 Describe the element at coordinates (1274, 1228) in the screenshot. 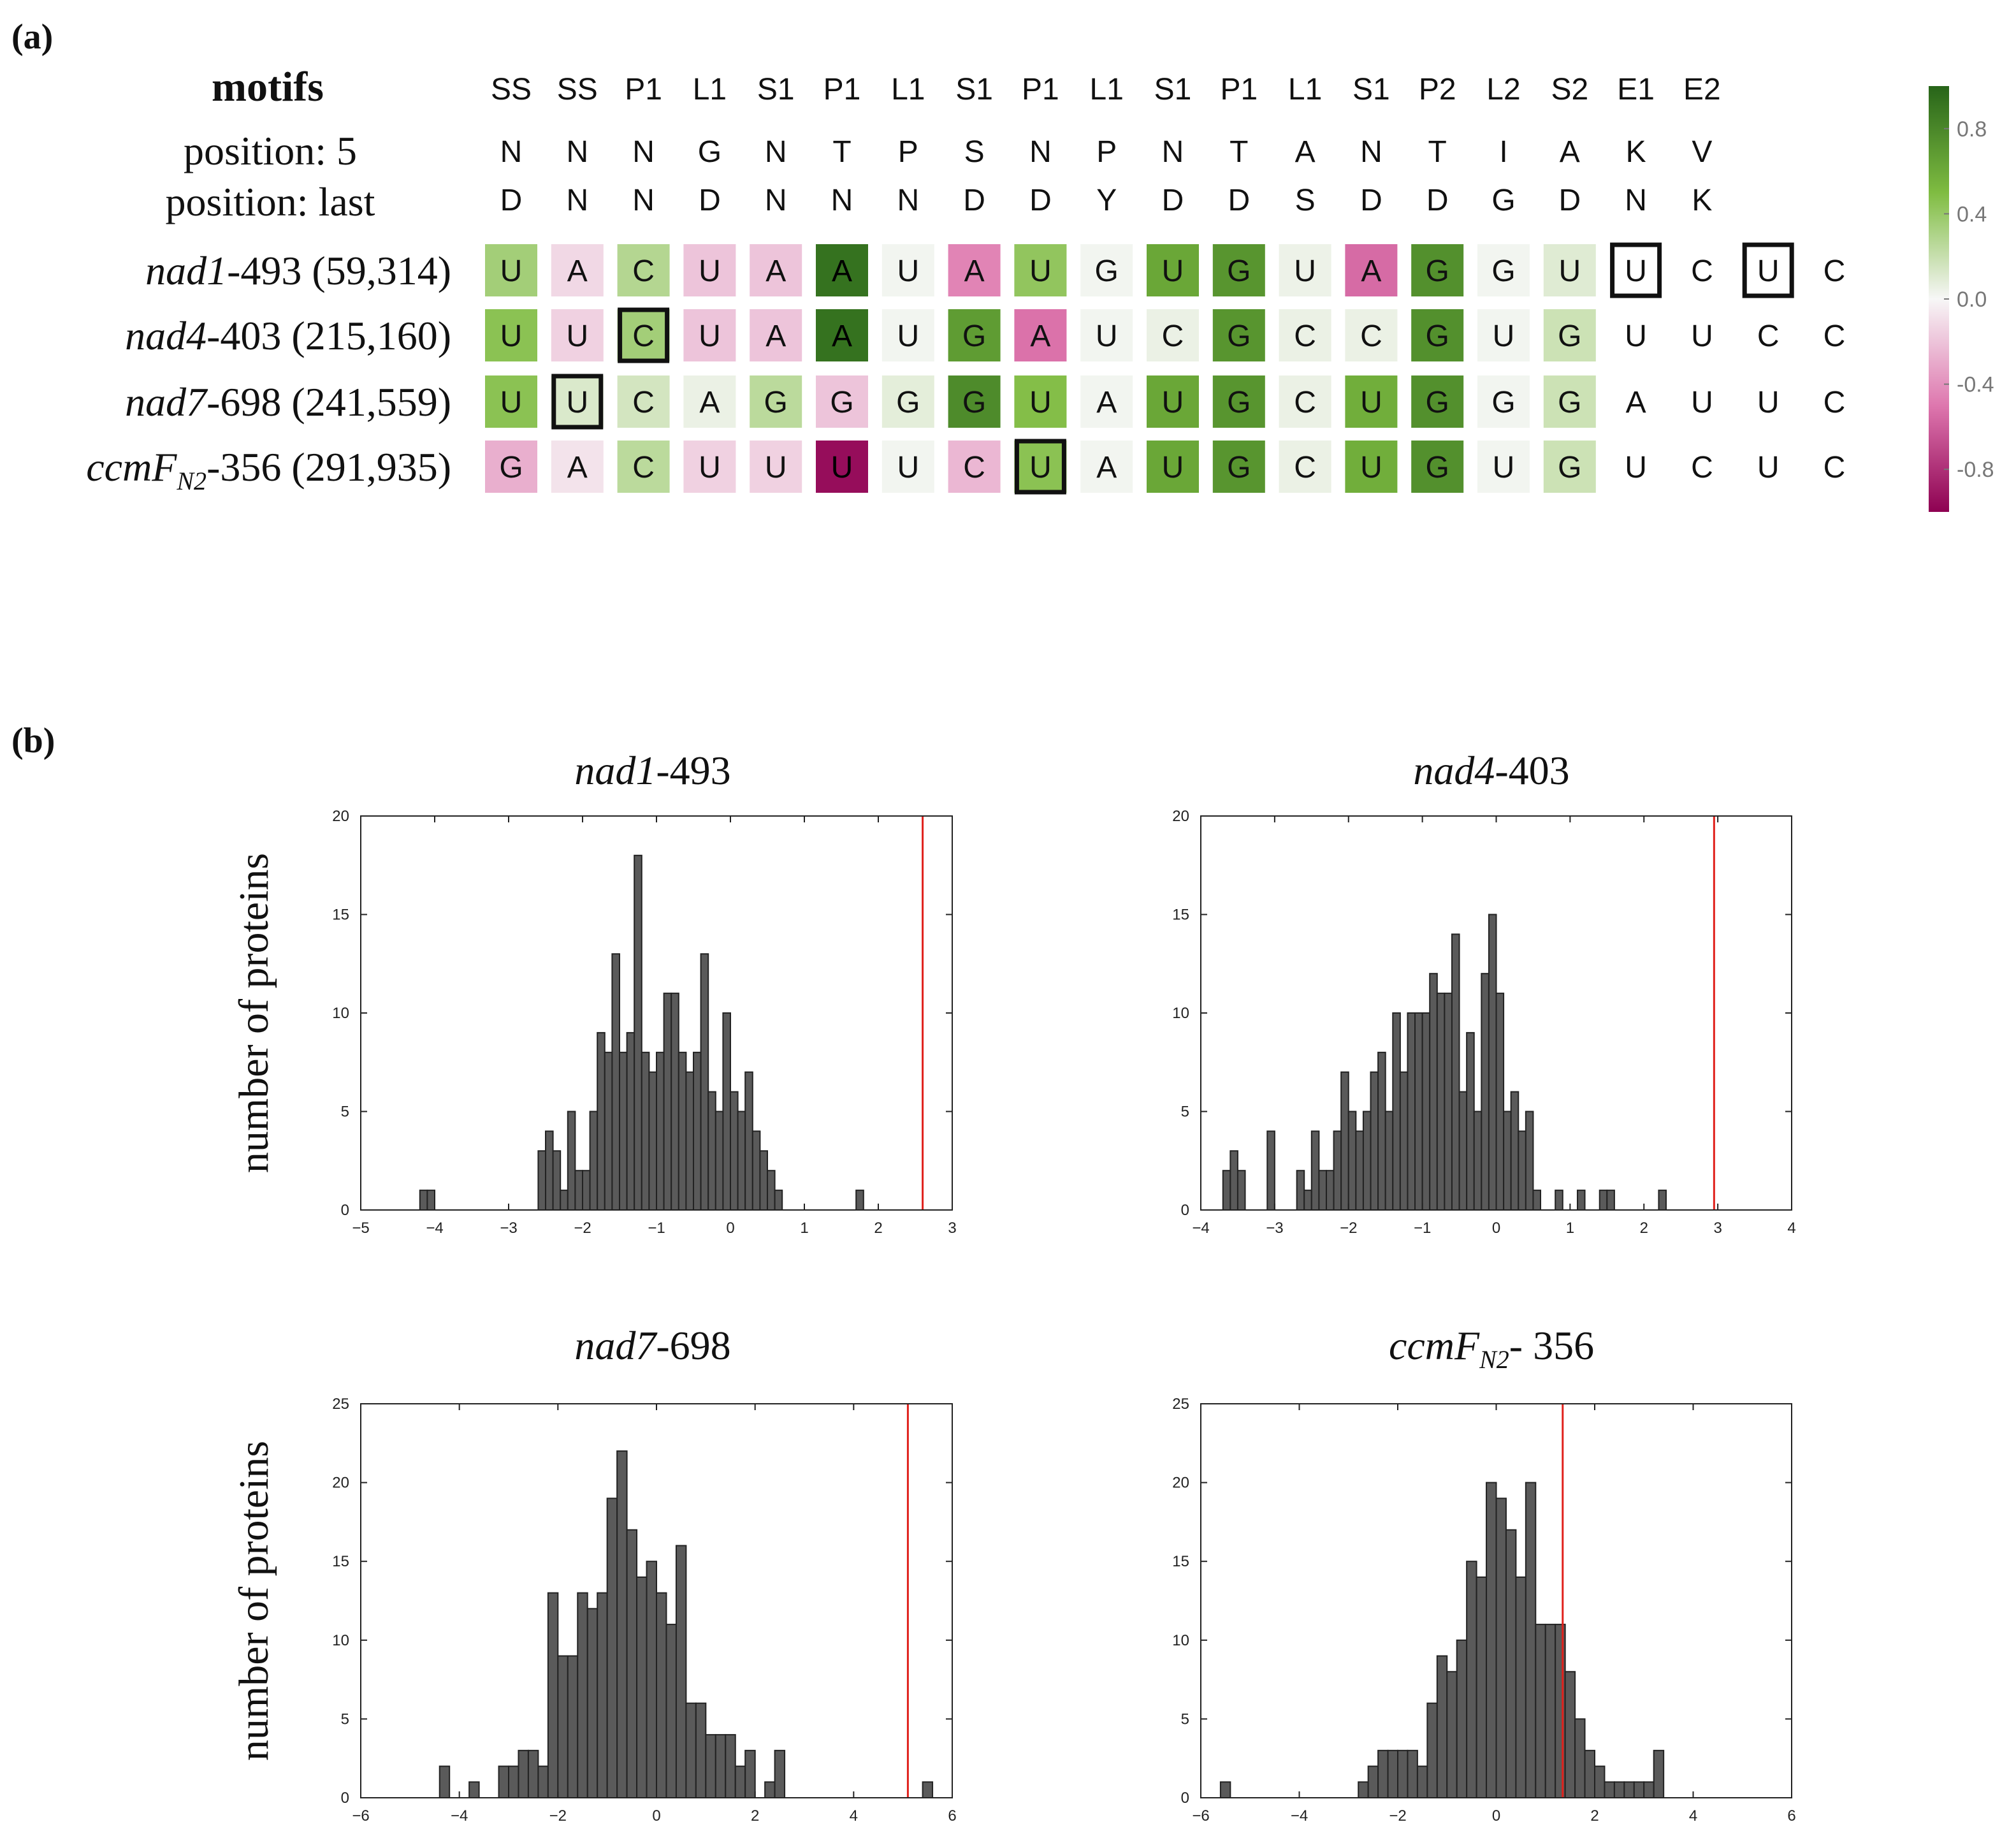

I see `x-tick-label: −3` at that location.